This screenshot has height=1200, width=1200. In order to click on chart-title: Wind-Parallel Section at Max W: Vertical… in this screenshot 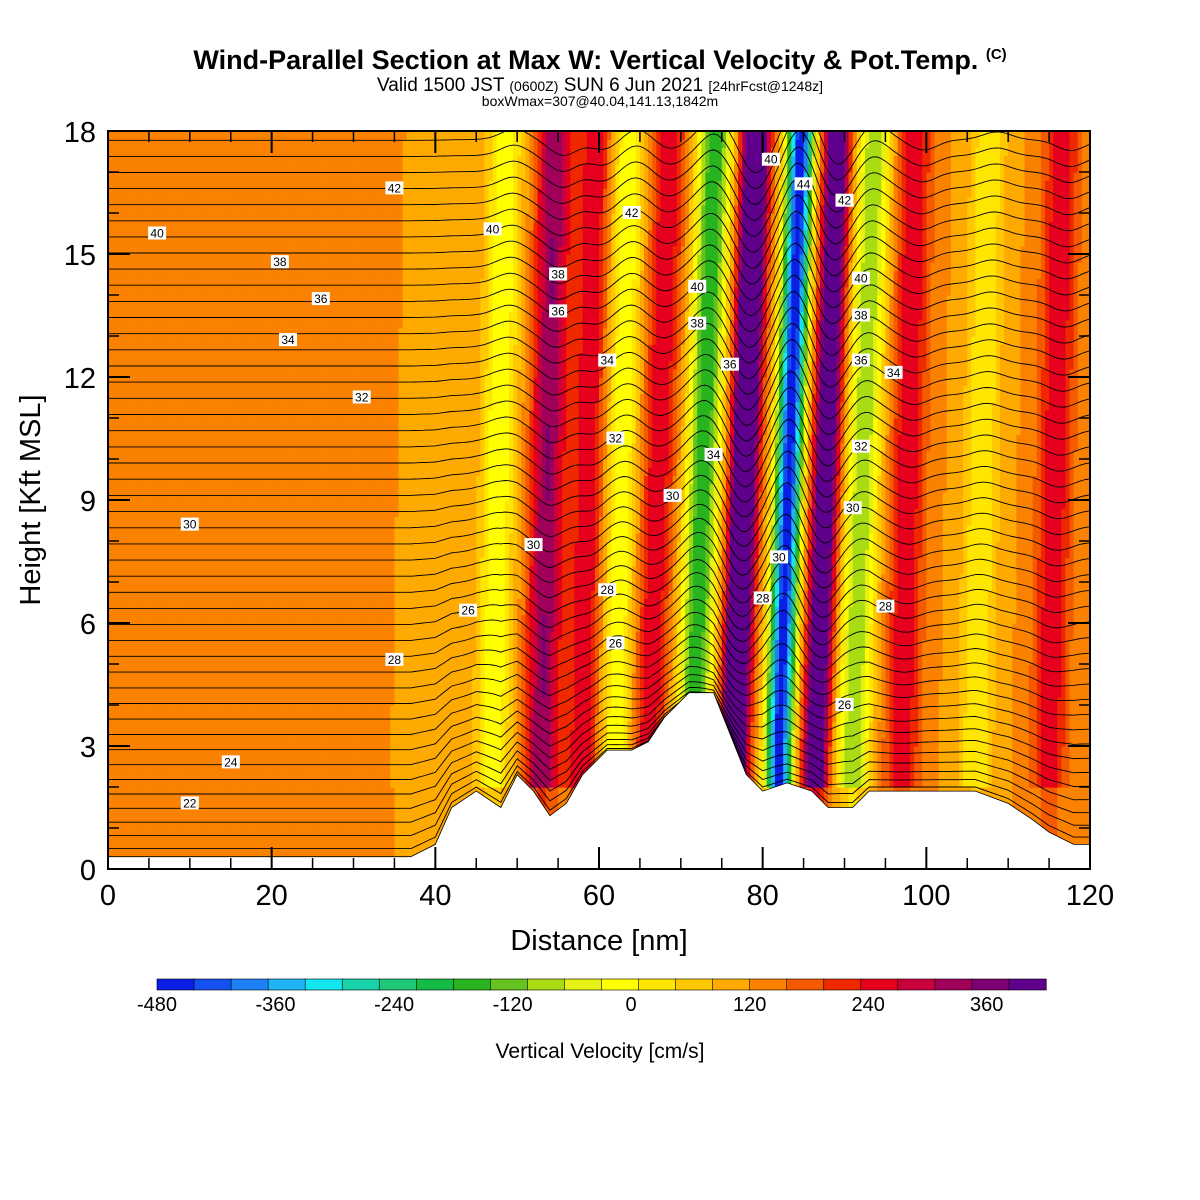, I will do `click(600, 60)`.